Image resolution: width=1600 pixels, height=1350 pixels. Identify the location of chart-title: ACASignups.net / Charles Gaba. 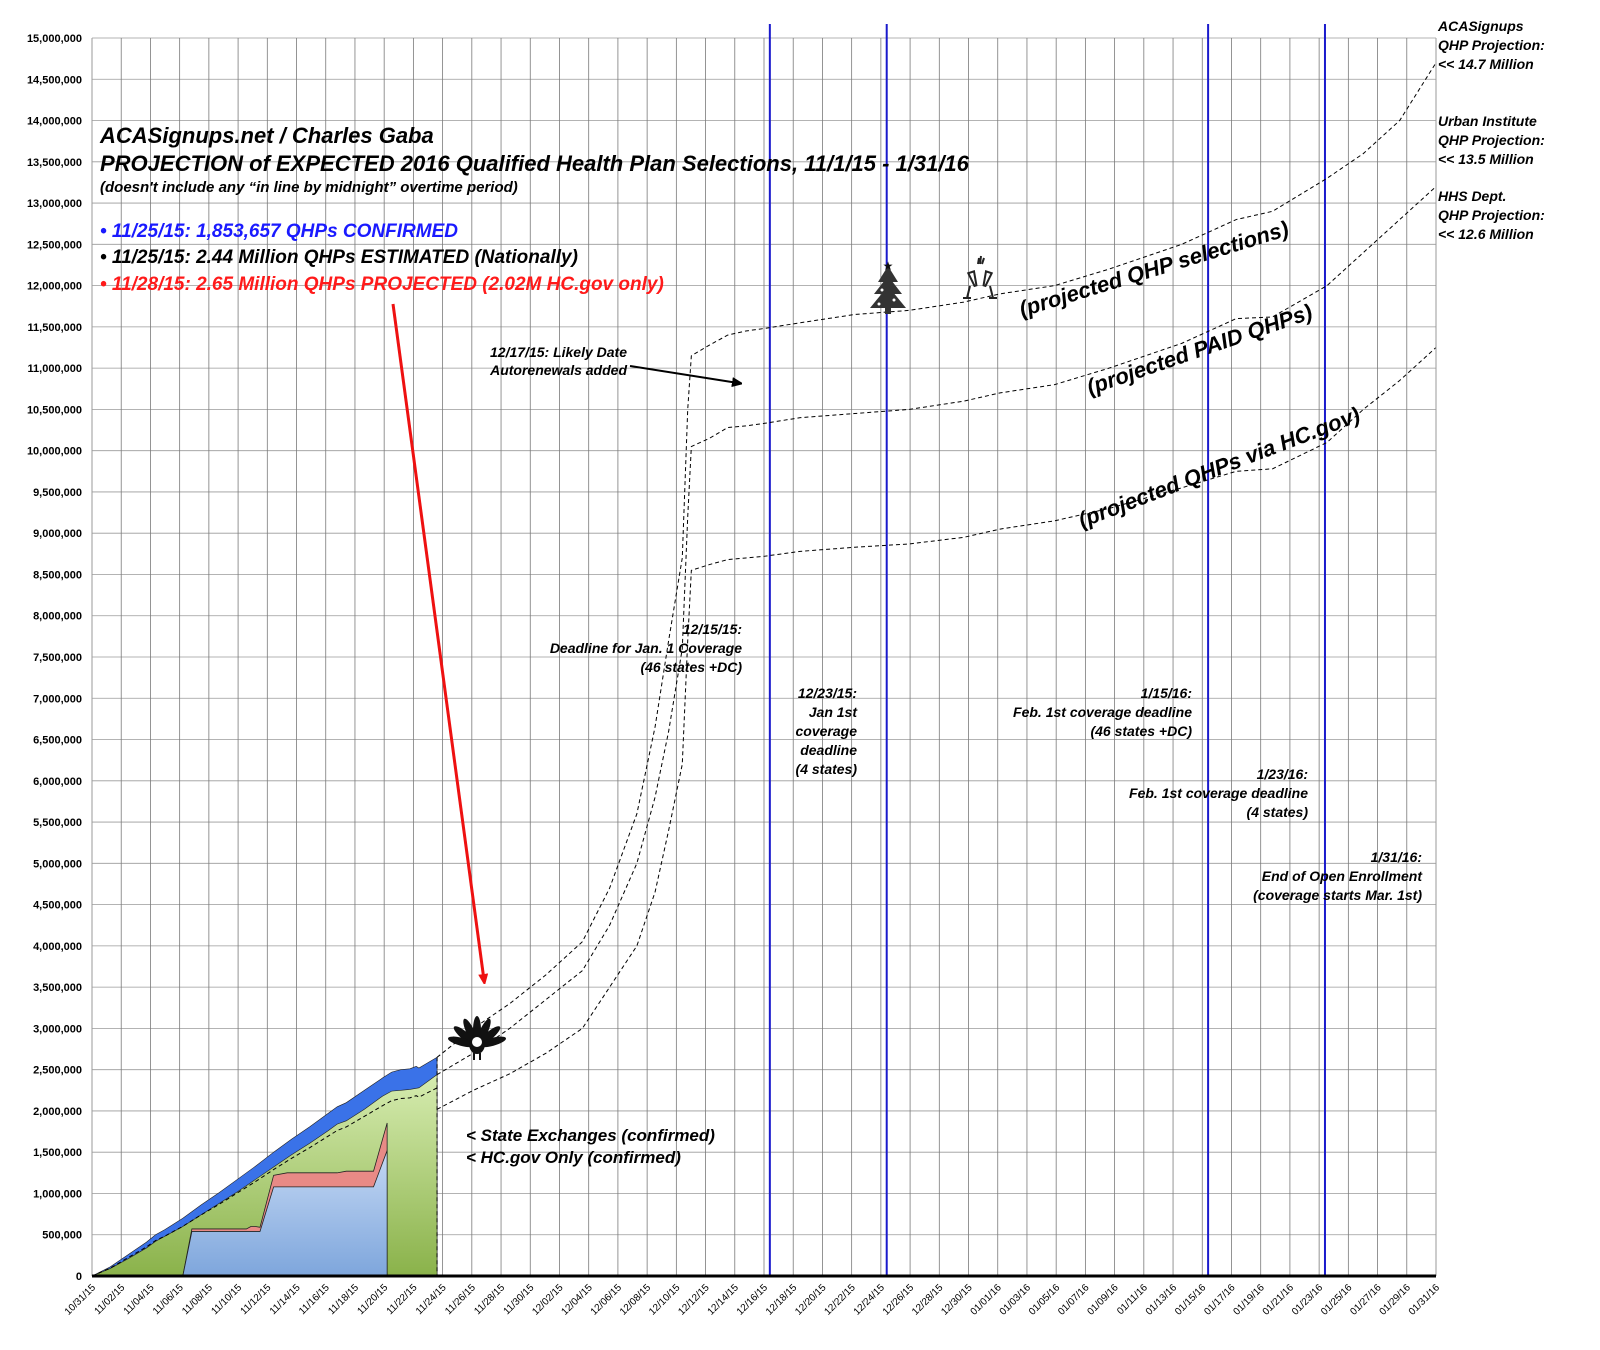
(266, 135).